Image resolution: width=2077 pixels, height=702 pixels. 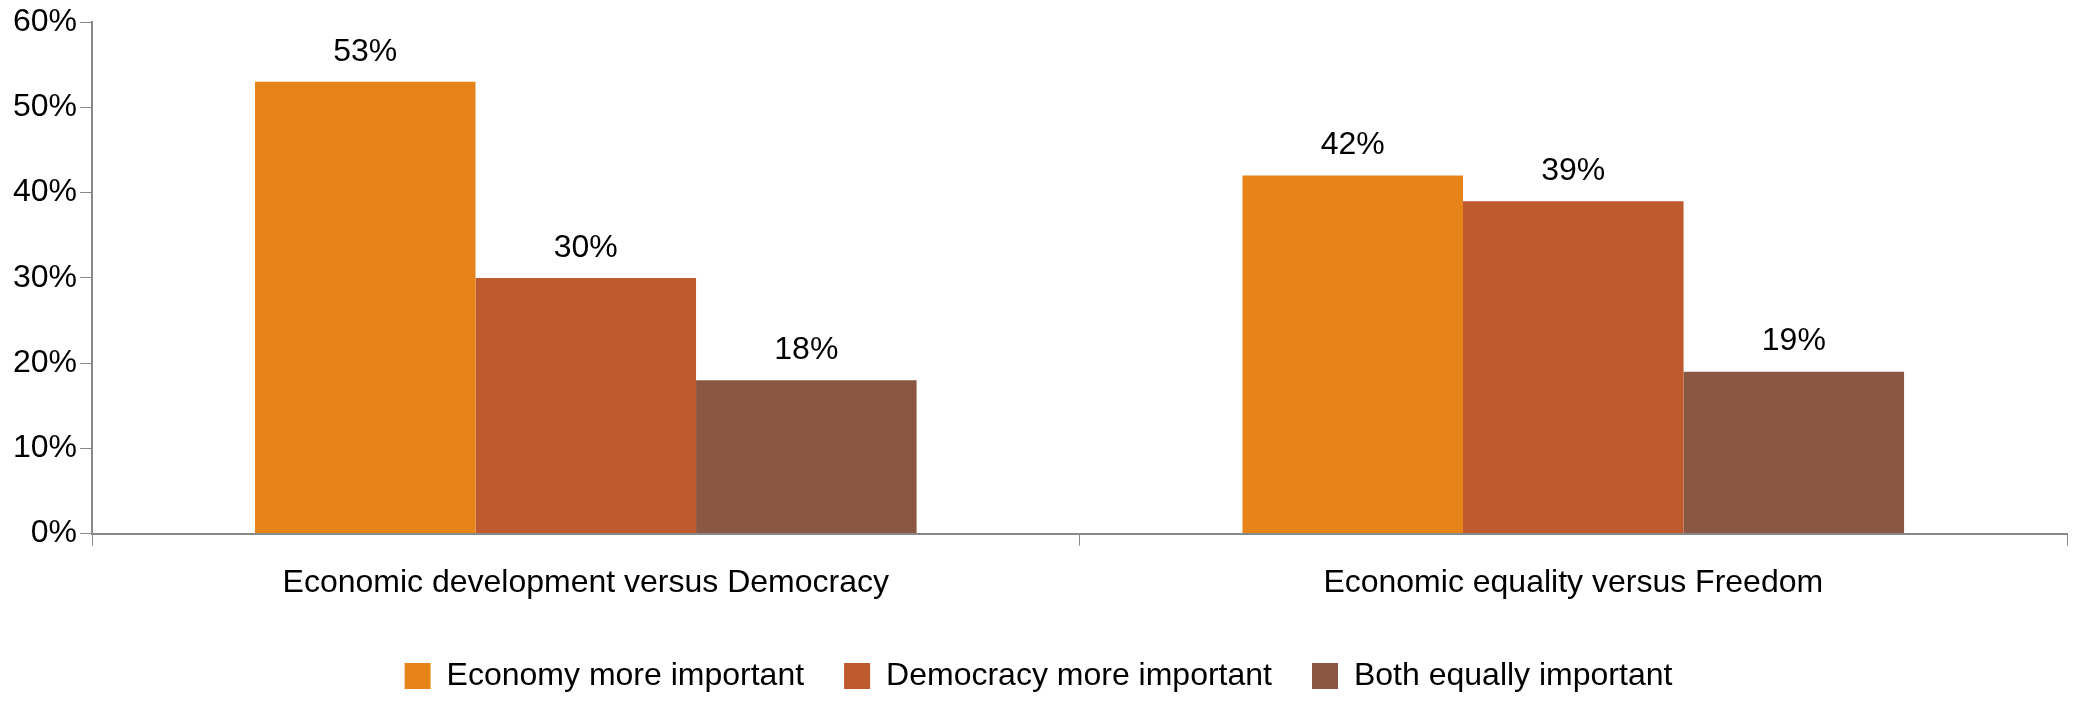 I want to click on y-tick-label: 60%, so click(x=45, y=20).